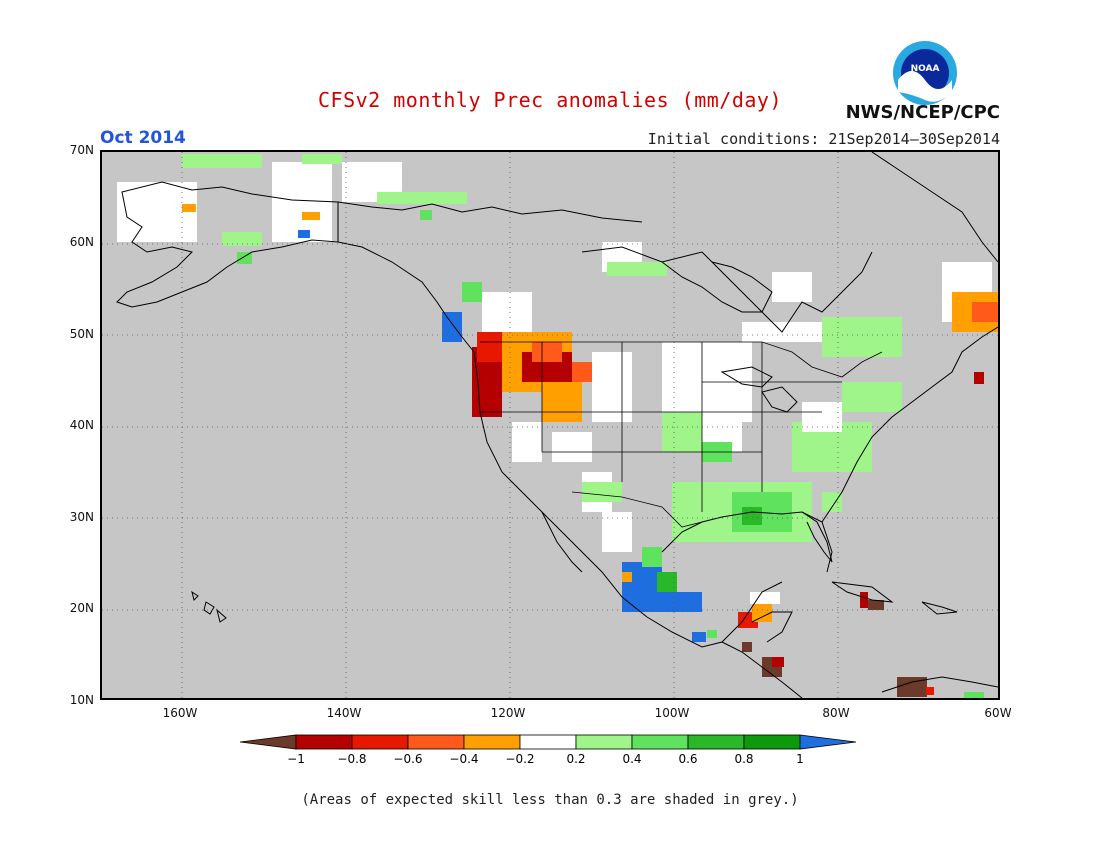  I want to click on lat-label-50: 50N, so click(81, 334).